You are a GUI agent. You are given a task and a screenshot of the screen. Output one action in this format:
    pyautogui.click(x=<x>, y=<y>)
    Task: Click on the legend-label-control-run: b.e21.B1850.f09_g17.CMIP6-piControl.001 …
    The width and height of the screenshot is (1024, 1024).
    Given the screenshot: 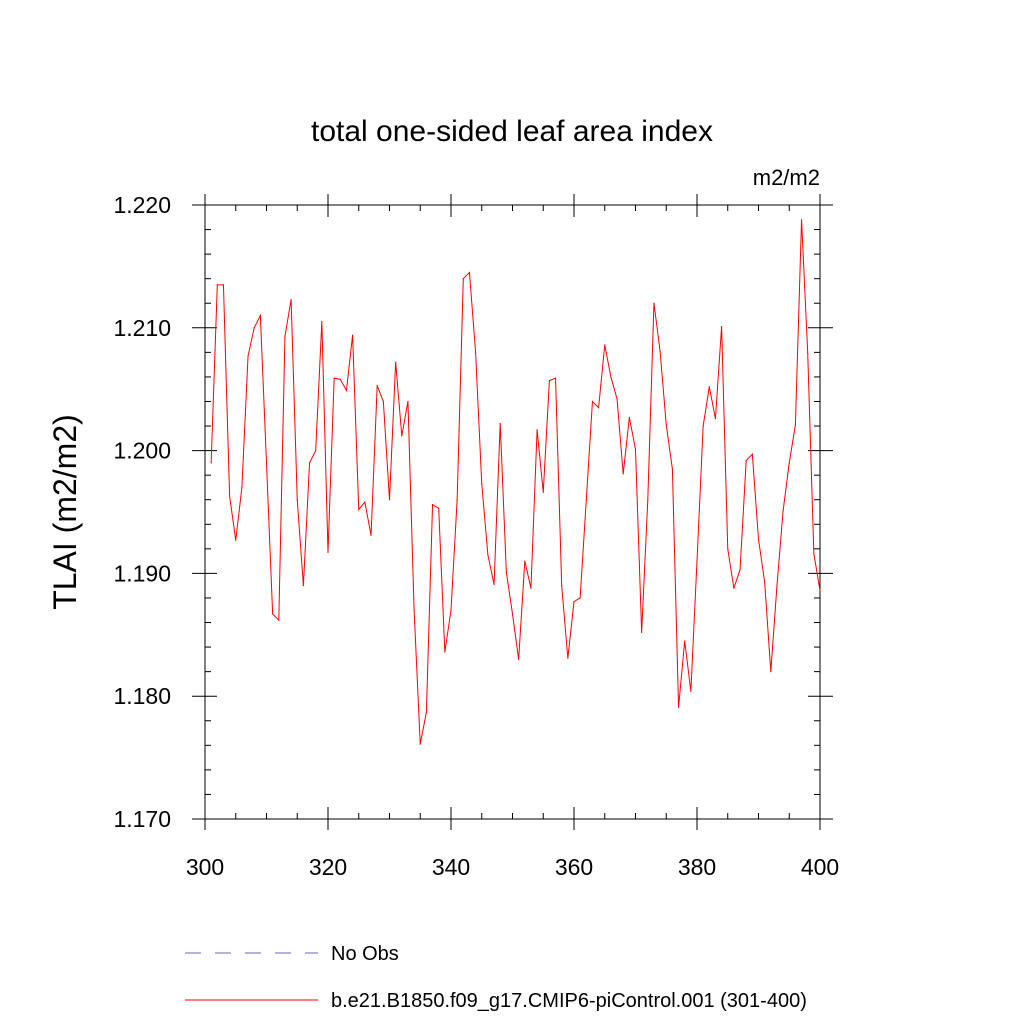 What is the action you would take?
    pyautogui.click(x=569, y=1001)
    